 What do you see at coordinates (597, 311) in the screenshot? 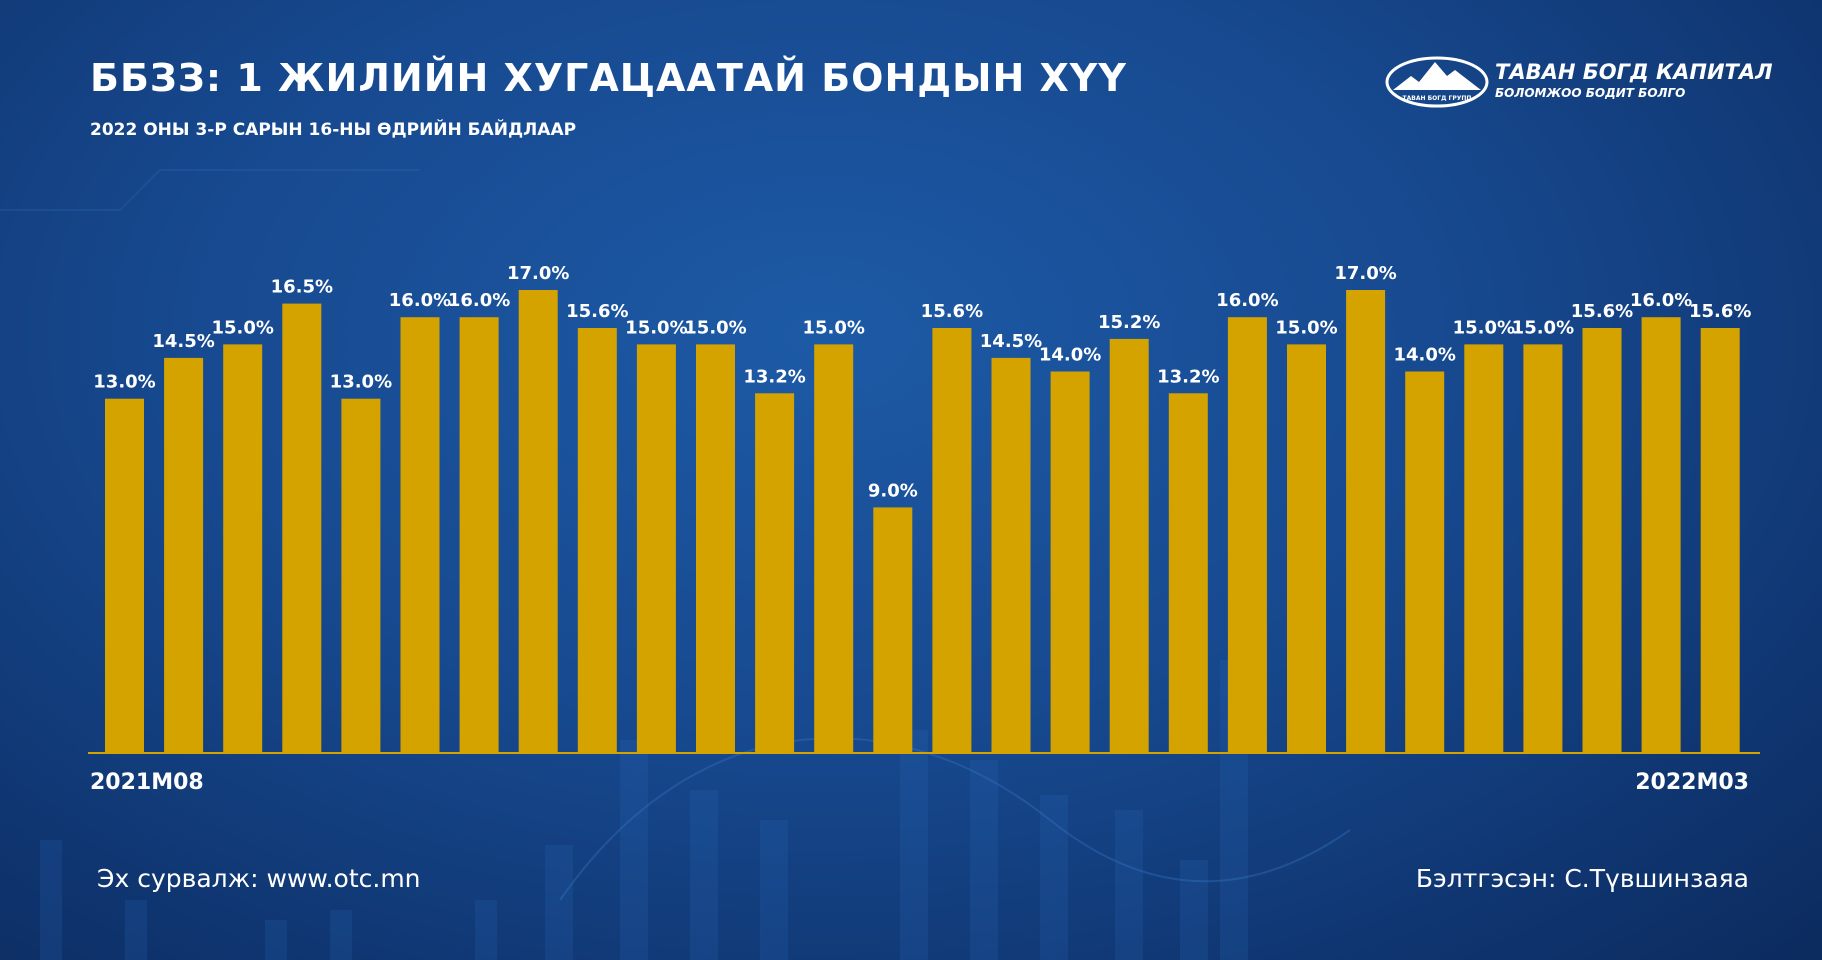
I see `bar-value-label-9: 15.6%` at bounding box center [597, 311].